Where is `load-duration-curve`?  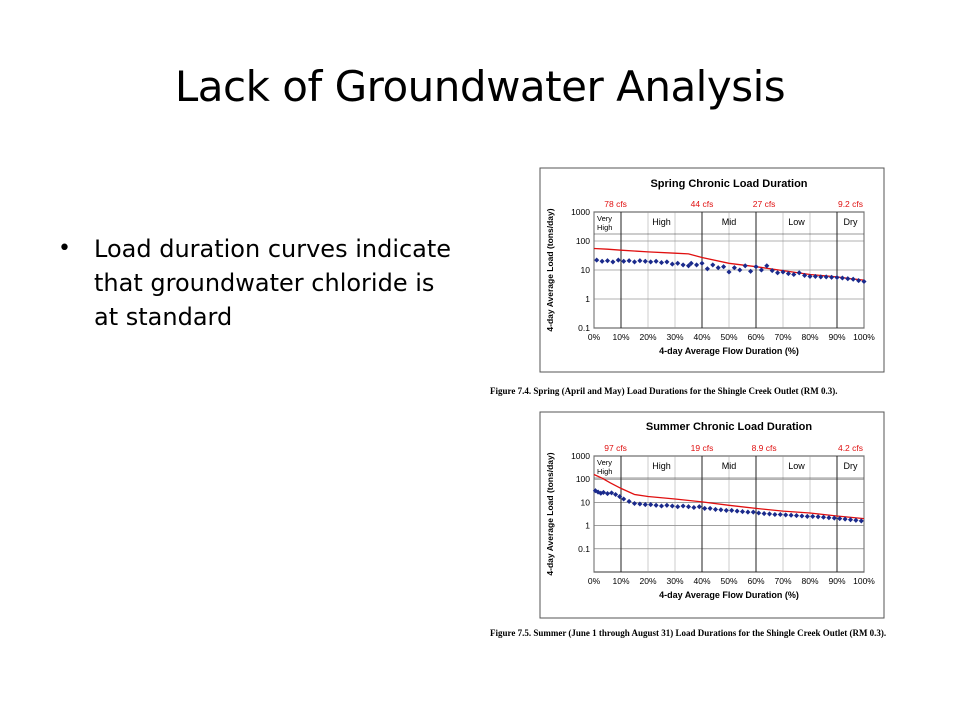 load-duration-curve is located at coordinates (729, 496).